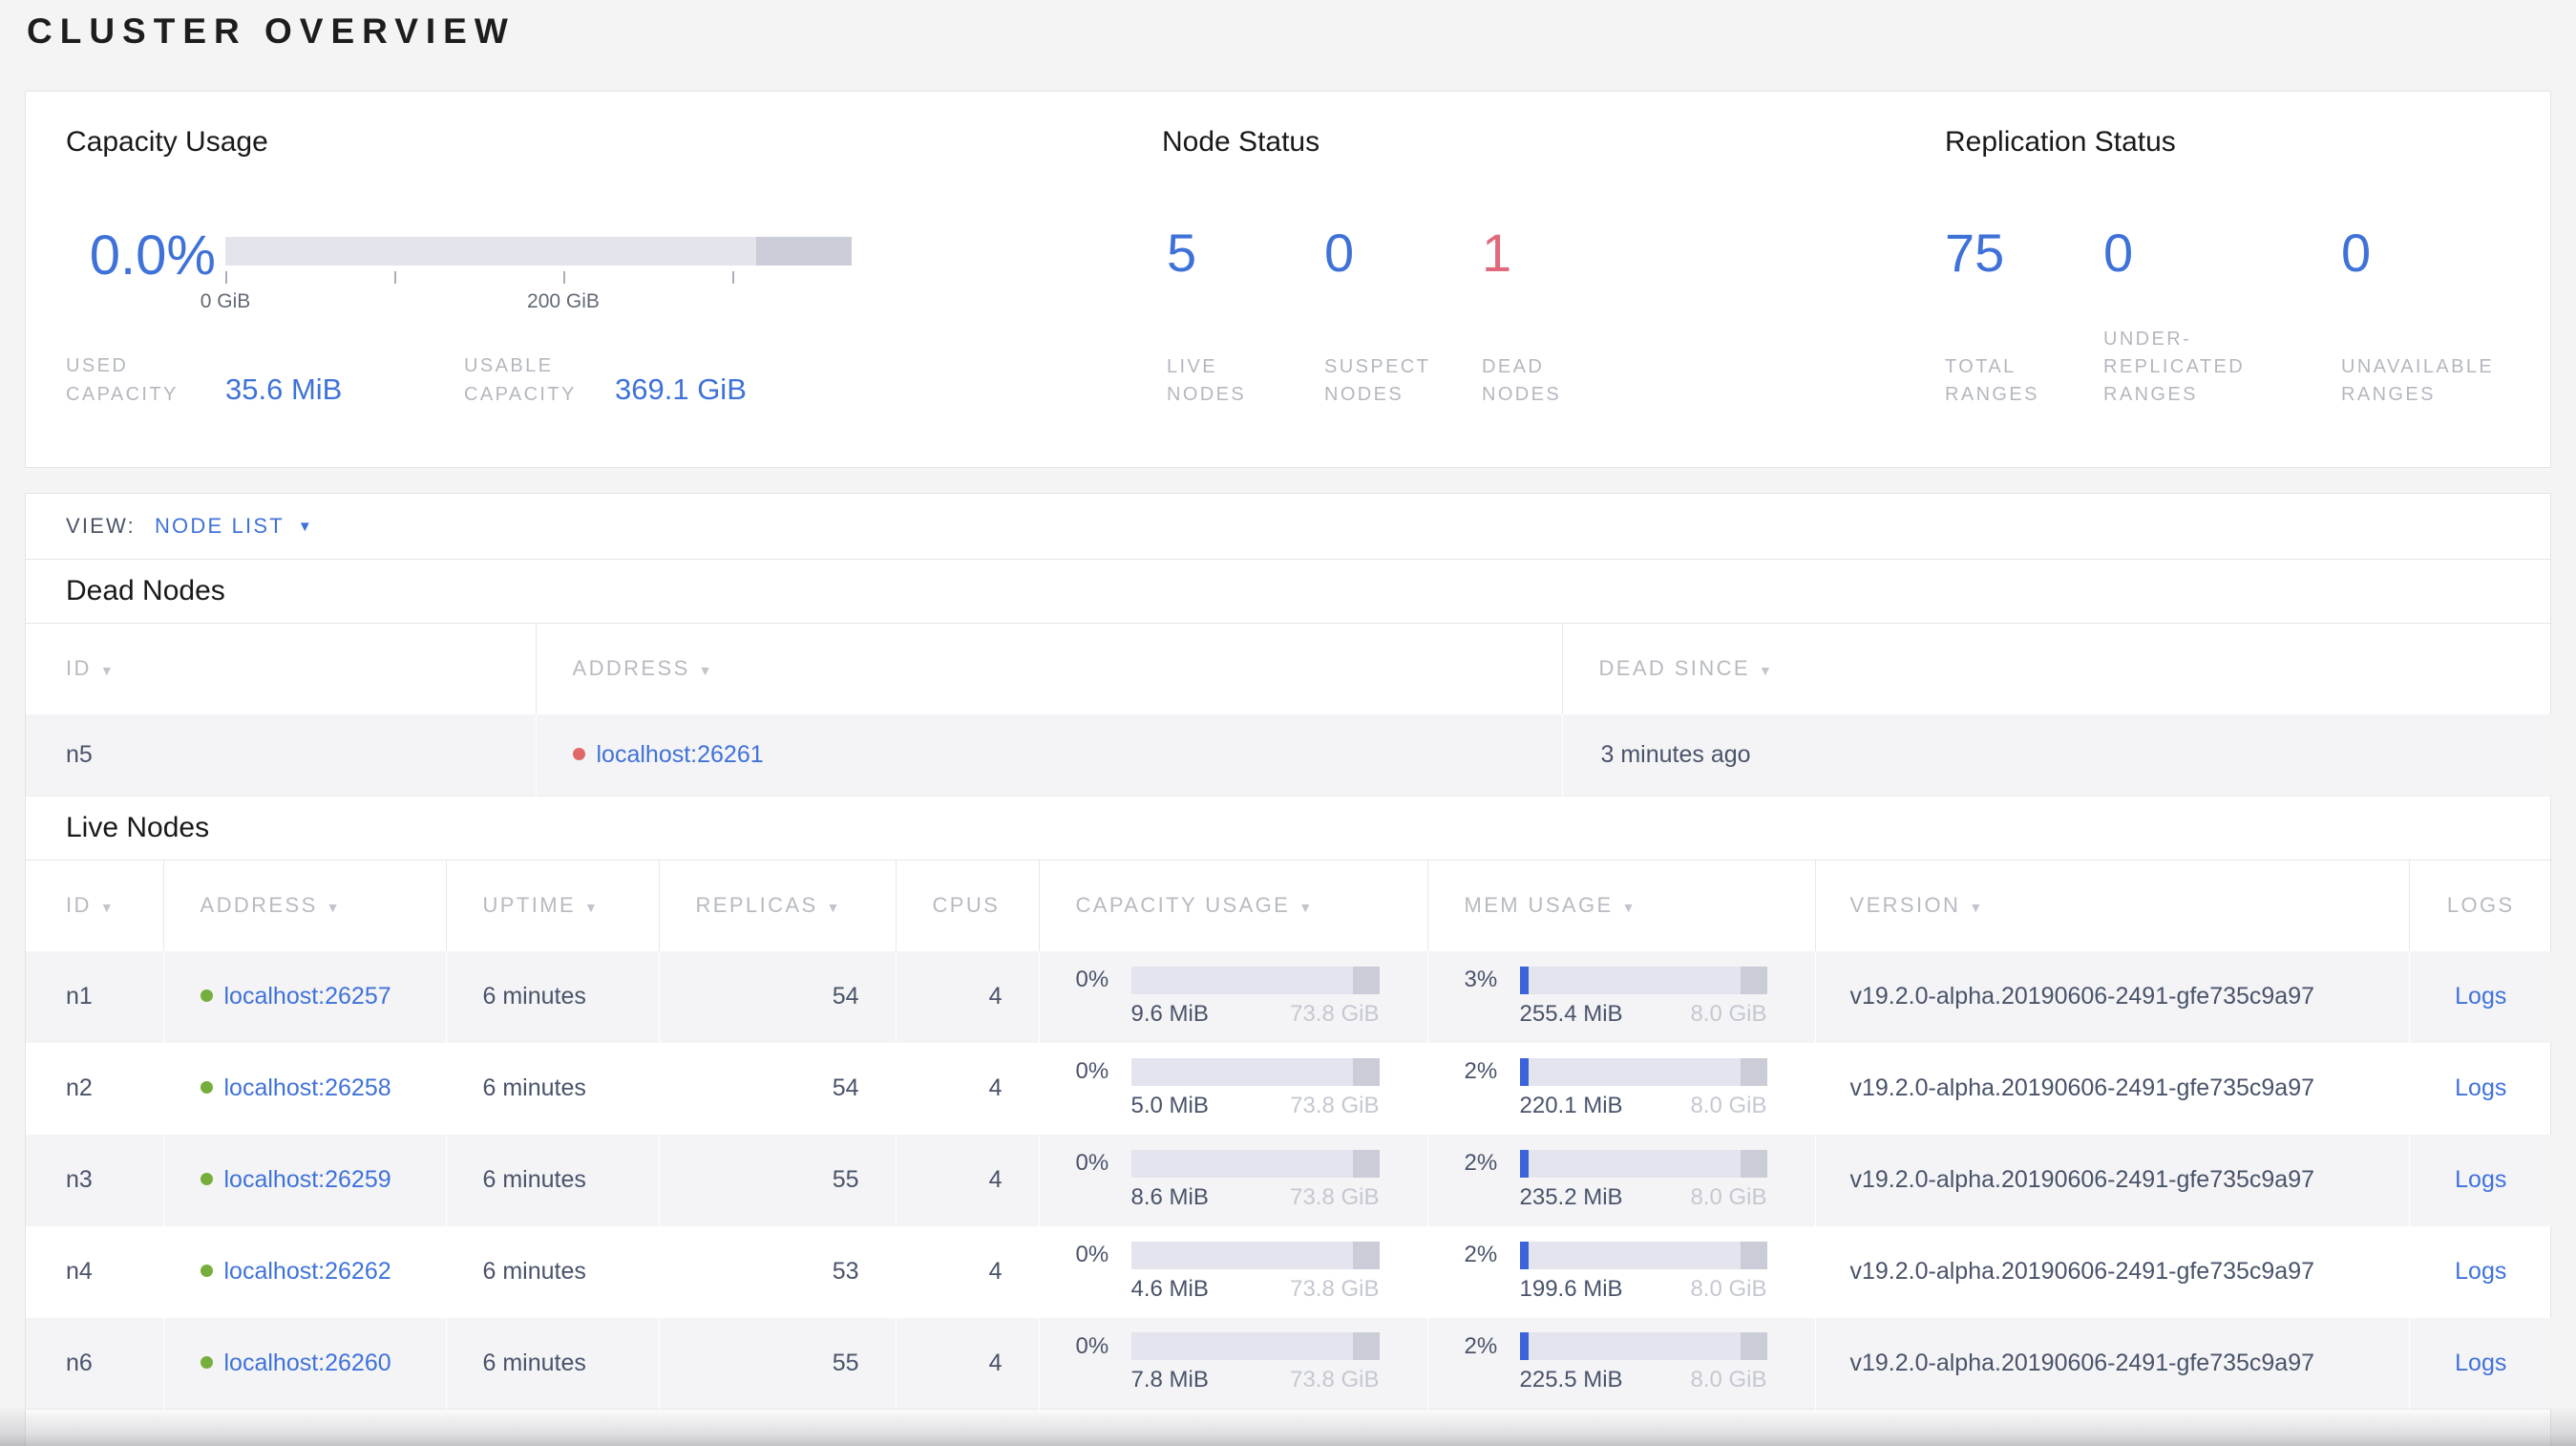 This screenshot has height=1446, width=2576. Describe the element at coordinates (1227, 1088) in the screenshot. I see `capacity-usage: 0% 5.0 MiB 73.8 GiB` at that location.